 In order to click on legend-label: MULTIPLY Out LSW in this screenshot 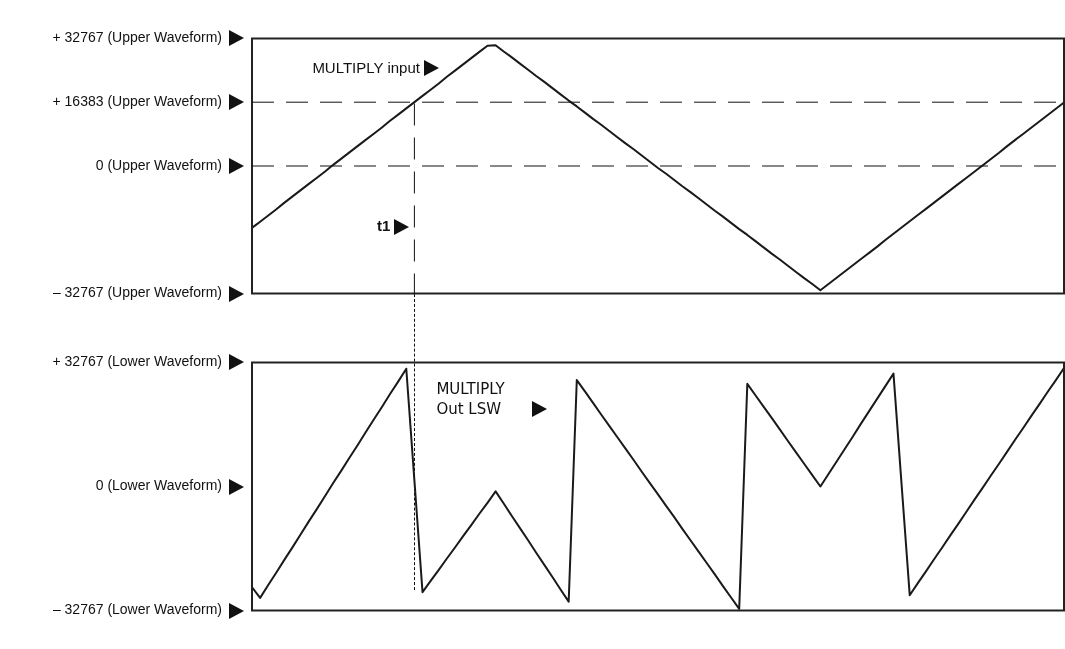, I will do `click(471, 399)`.